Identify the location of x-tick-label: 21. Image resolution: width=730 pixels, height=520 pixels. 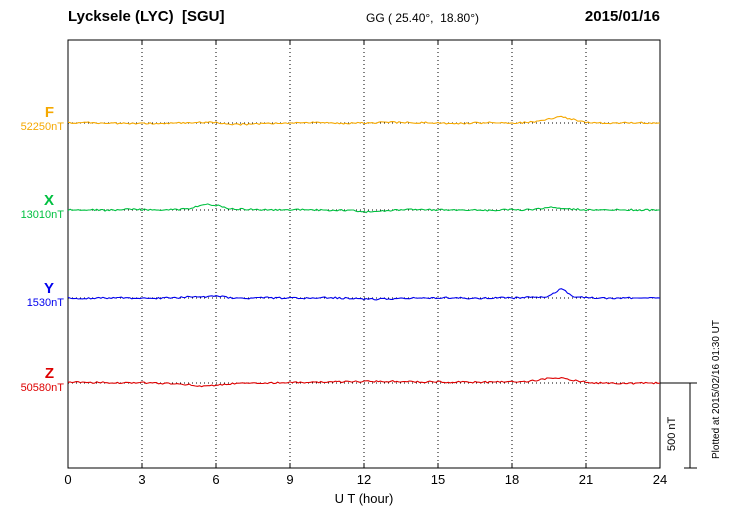
(586, 479).